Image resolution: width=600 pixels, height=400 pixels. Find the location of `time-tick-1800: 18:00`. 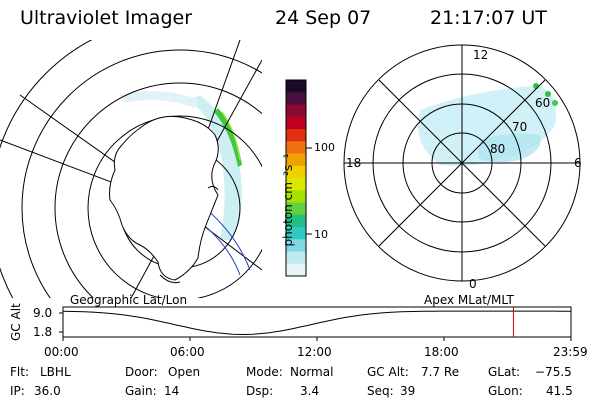

time-tick-1800: 18:00 is located at coordinates (441, 352).